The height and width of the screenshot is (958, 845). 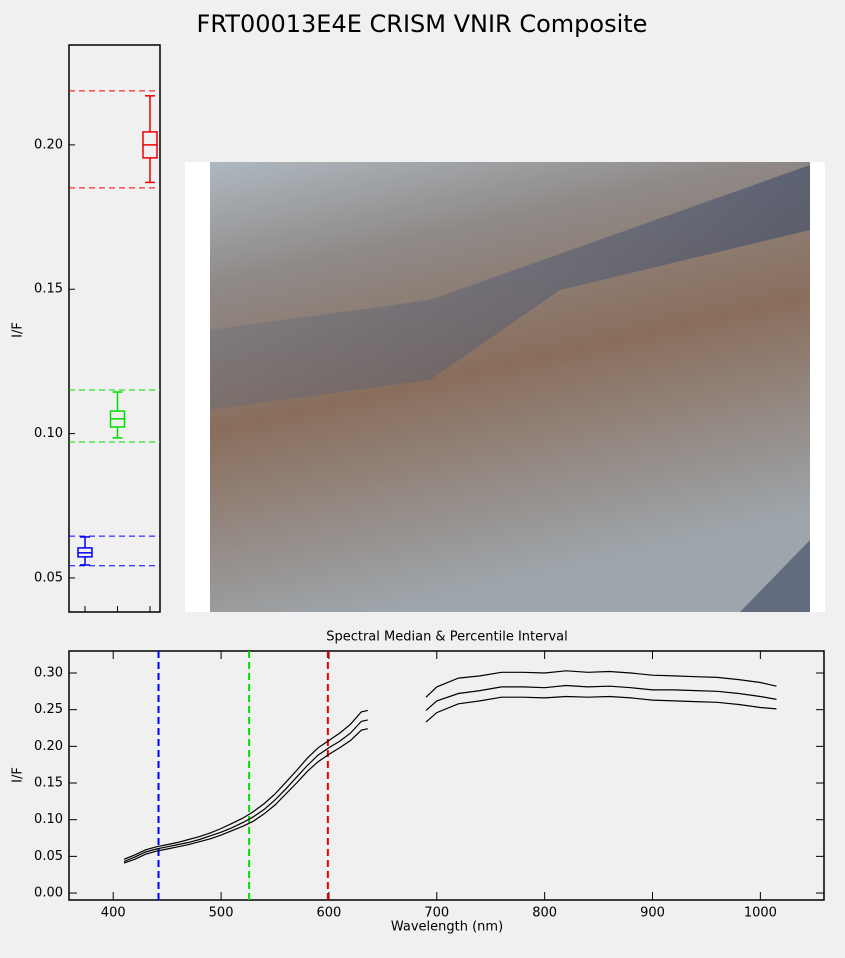 I want to click on x-axis-label: Wavelength (nm), so click(x=447, y=927).